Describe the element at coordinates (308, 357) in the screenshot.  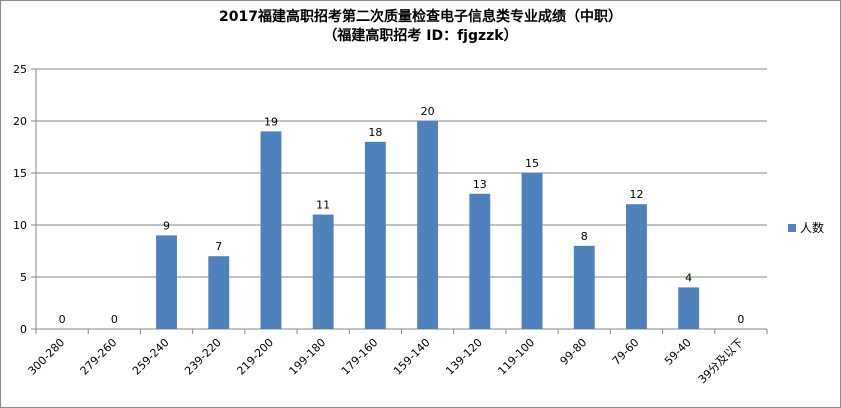
I see `x-tick-label: 199-180` at that location.